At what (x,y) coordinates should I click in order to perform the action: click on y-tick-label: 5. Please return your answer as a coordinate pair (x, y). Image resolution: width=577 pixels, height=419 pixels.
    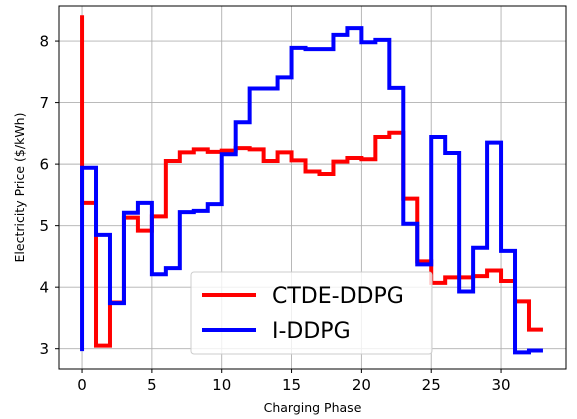
    Looking at the image, I should click on (44, 226).